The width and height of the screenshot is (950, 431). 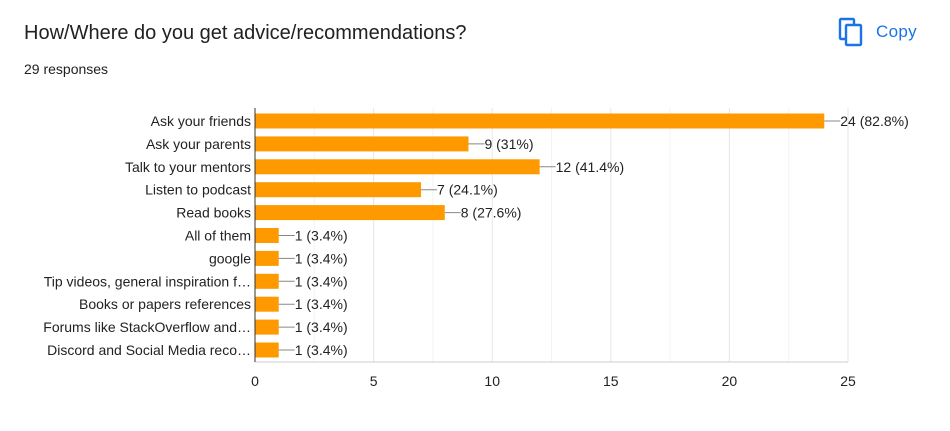 I want to click on copy-label: Copy, so click(x=896, y=31).